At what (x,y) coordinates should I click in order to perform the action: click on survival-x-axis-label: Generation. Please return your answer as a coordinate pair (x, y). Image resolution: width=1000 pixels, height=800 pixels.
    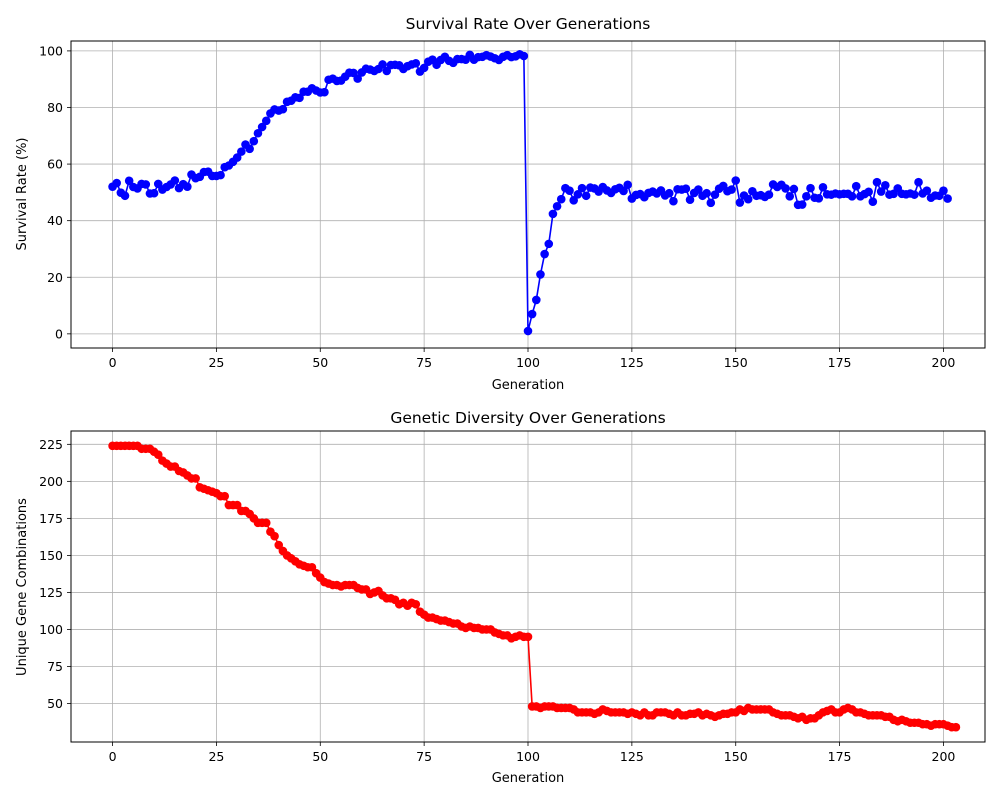
    Looking at the image, I should click on (528, 385).